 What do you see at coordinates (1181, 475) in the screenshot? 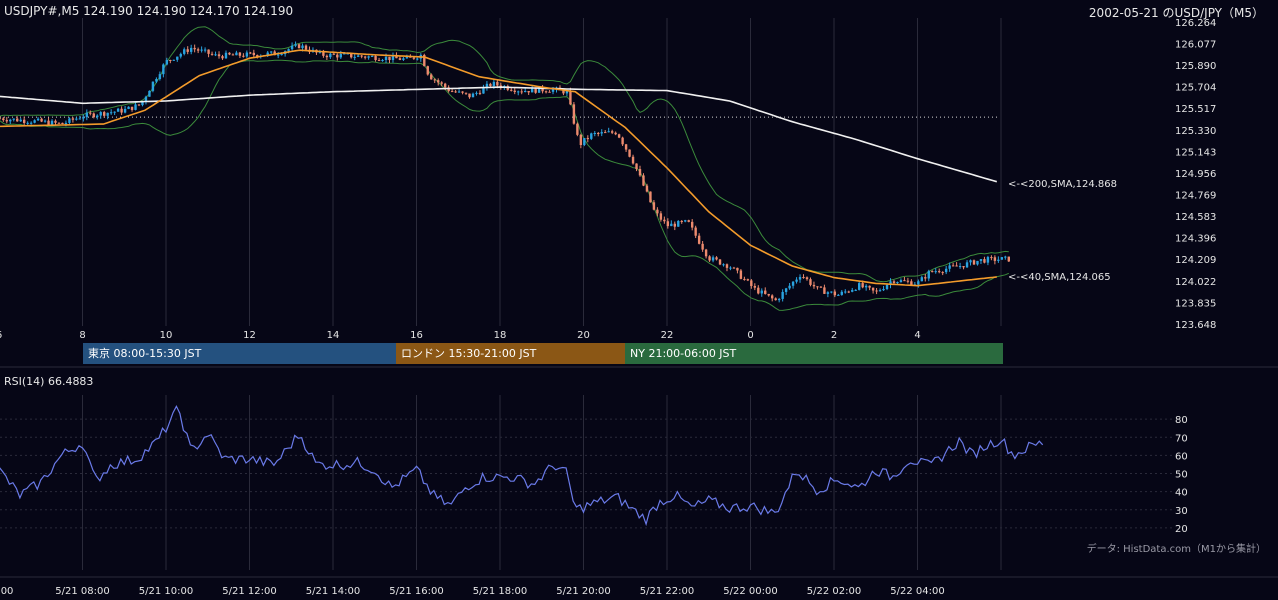
I see `rsi-tick-label: 50` at bounding box center [1181, 475].